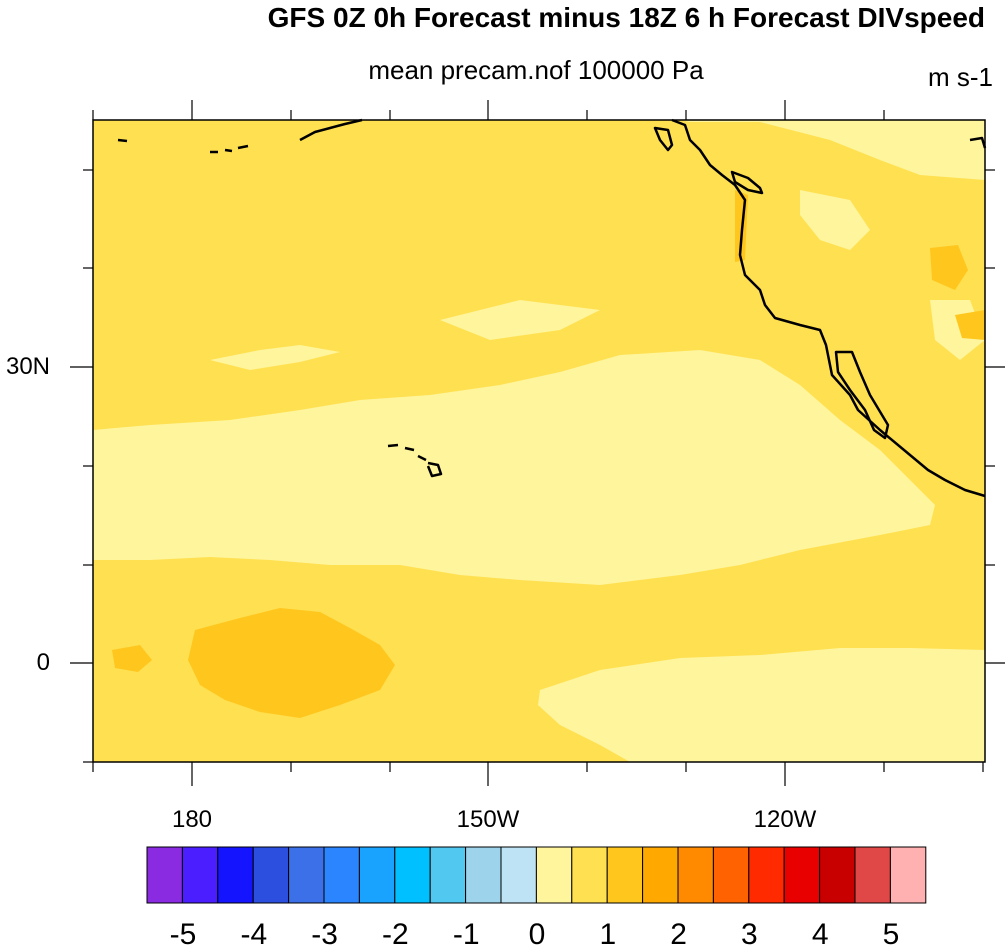 The width and height of the screenshot is (1005, 952). I want to click on units-label: m s-1, so click(960, 77).